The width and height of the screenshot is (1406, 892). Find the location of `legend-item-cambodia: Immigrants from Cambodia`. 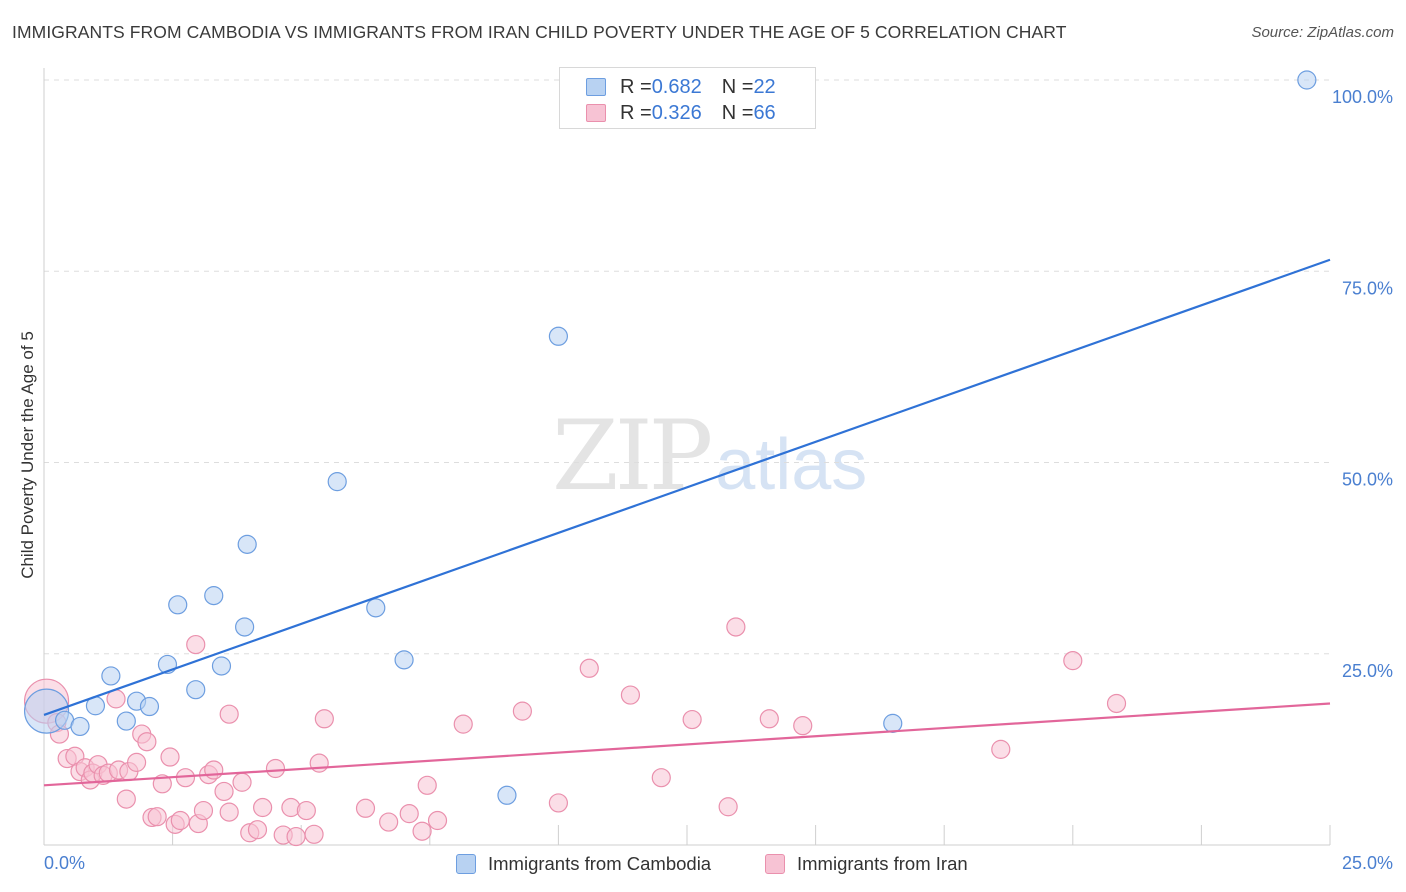

legend-item-cambodia: Immigrants from Cambodia is located at coordinates (583, 864).